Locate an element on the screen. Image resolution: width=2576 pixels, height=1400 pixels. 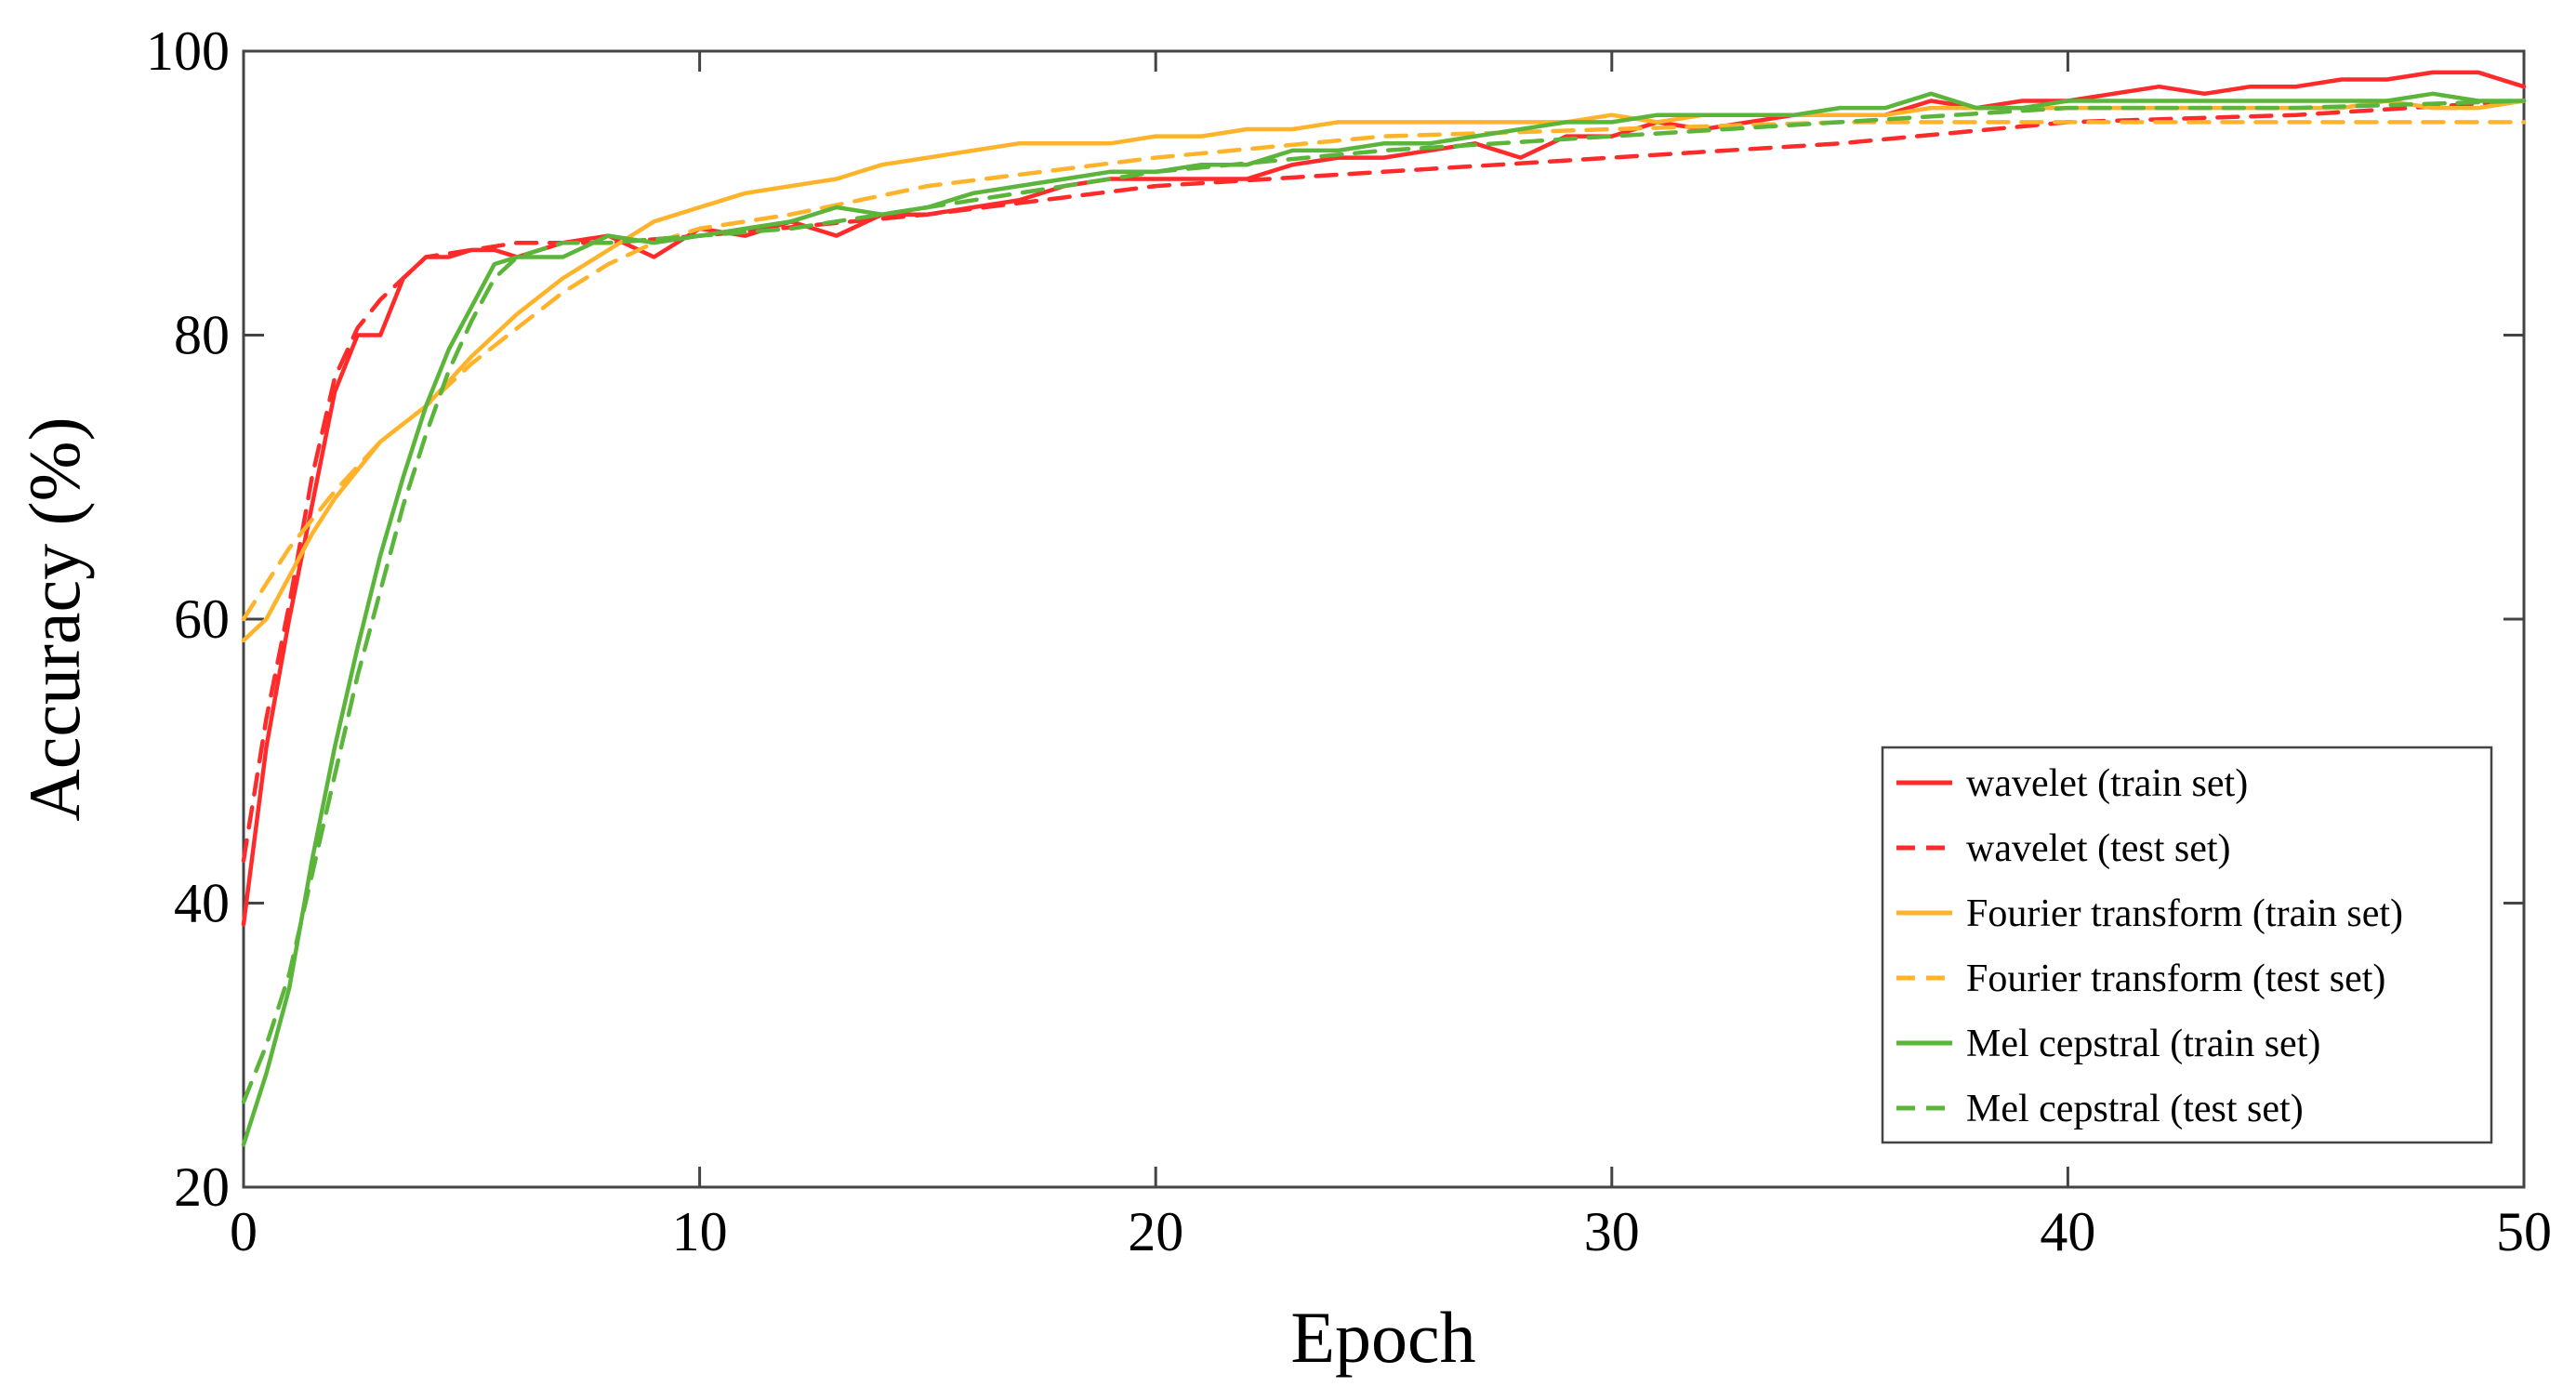
y-axis-label: Accuracy (%) is located at coordinates (54, 618).